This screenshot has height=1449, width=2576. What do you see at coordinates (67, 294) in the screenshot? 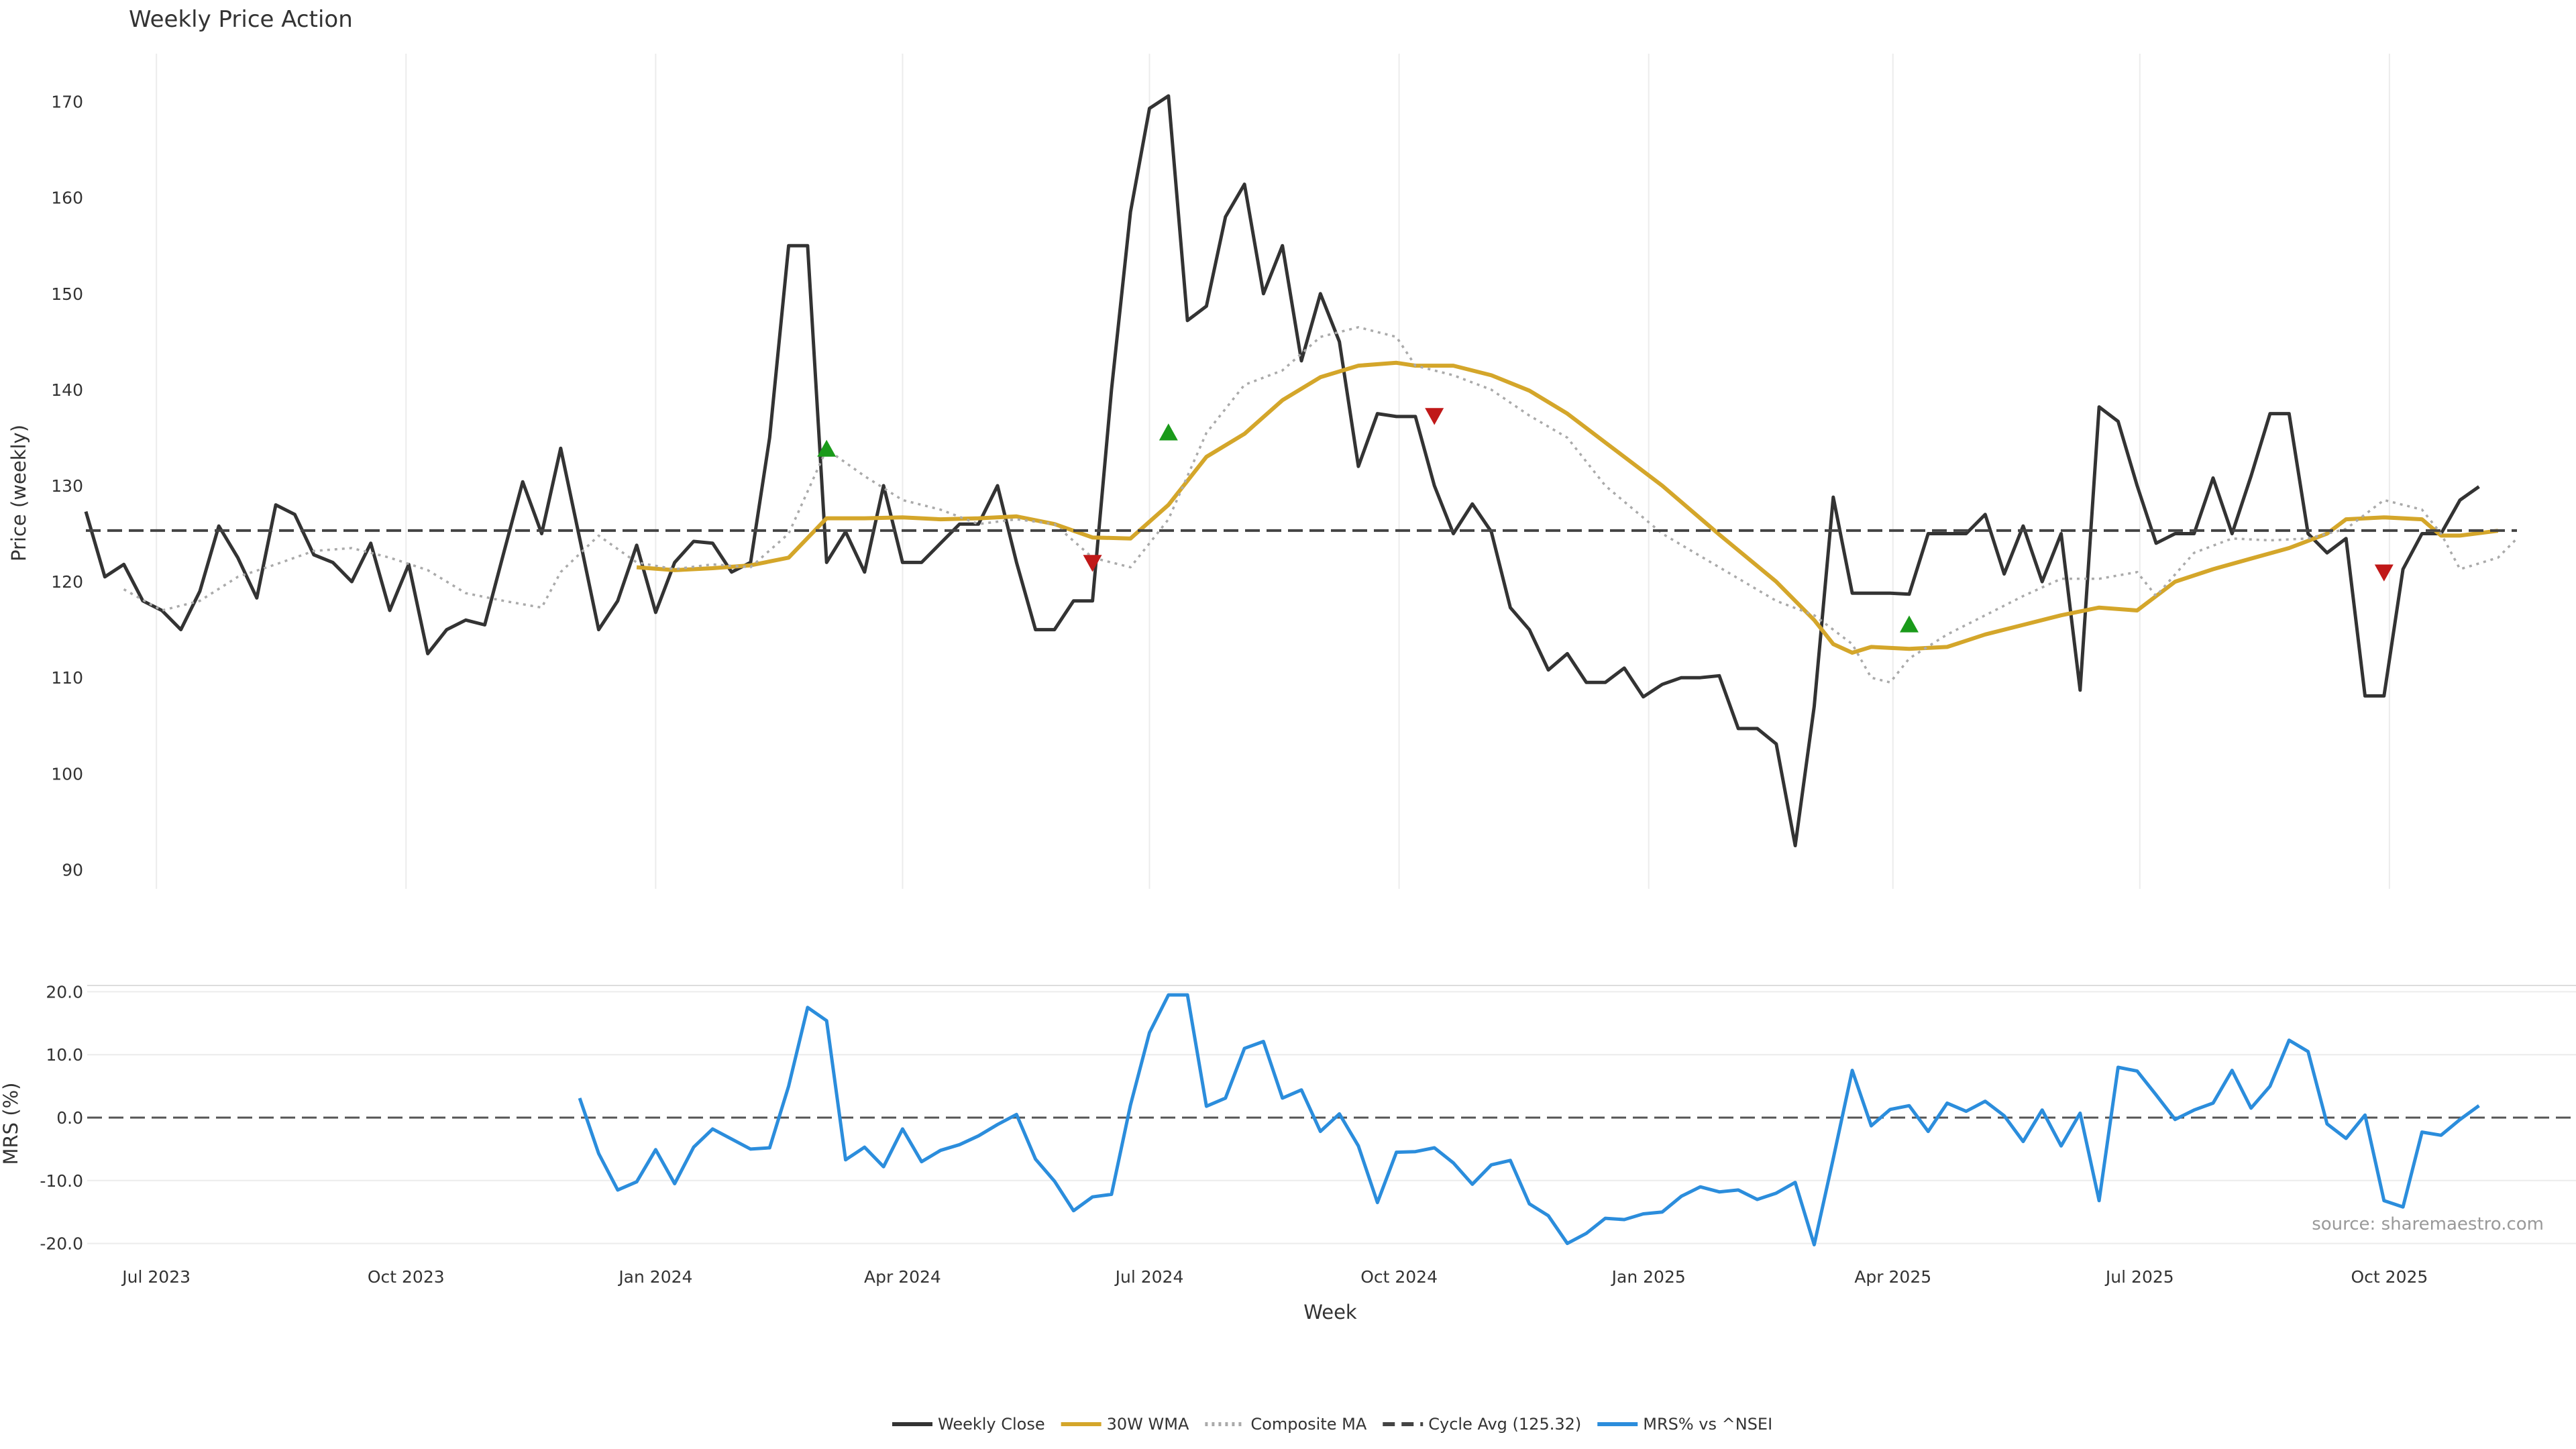
I see `price-y-tick-label: 150` at bounding box center [67, 294].